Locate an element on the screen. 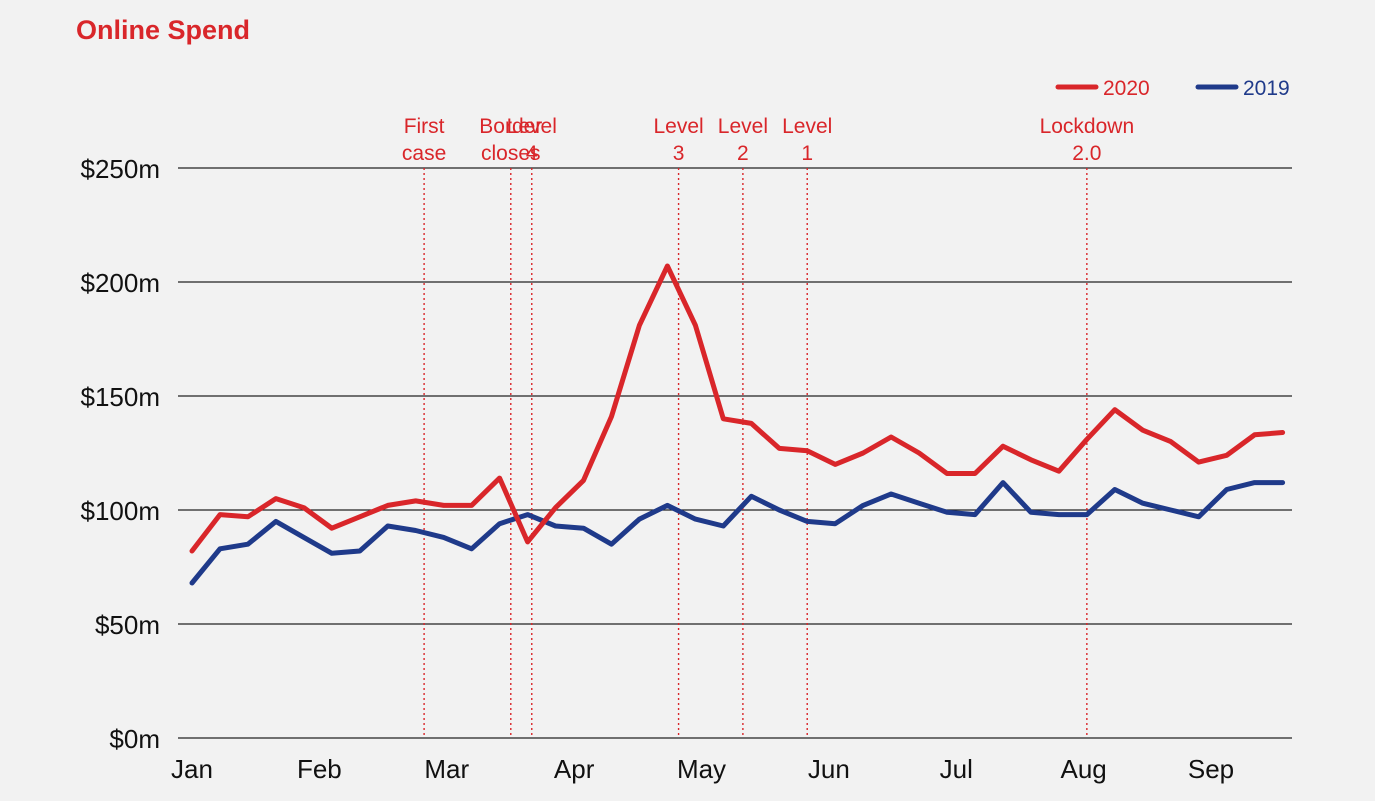 Image resolution: width=1375 pixels, height=801 pixels. x-tick-label: Aug is located at coordinates (1083, 769).